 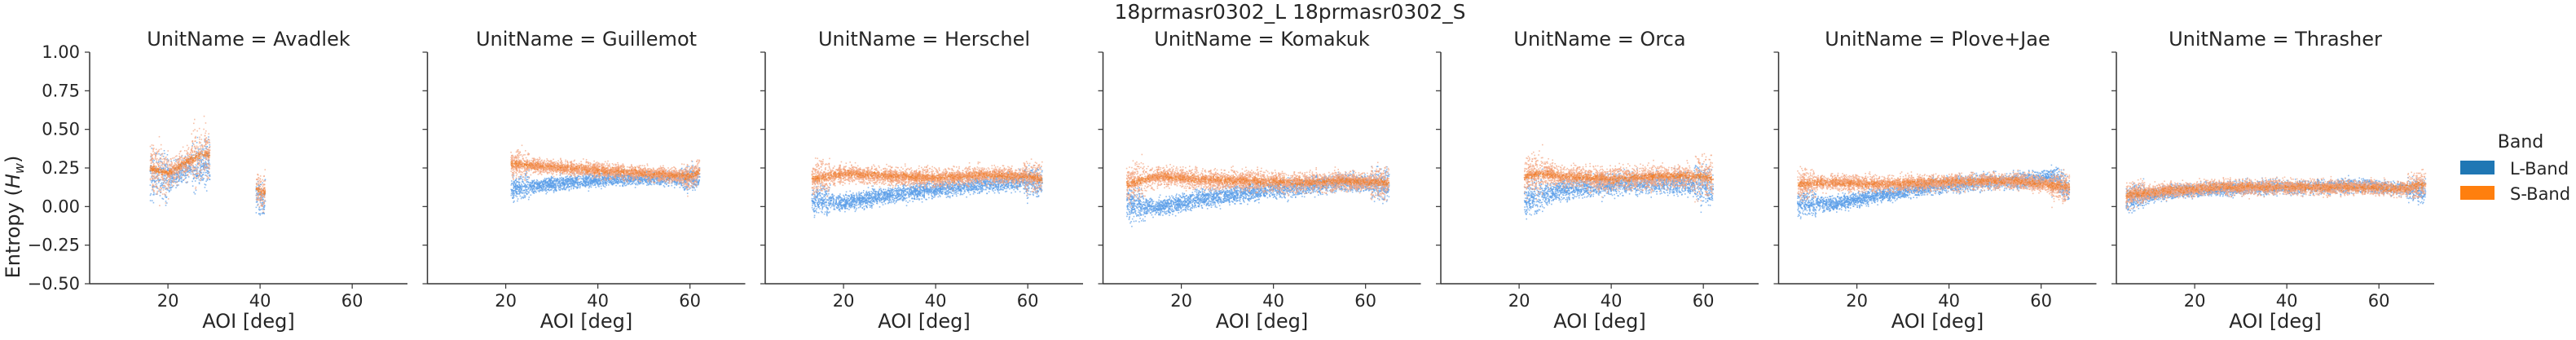 I want to click on y-tick-label: 1.00, so click(x=61, y=52).